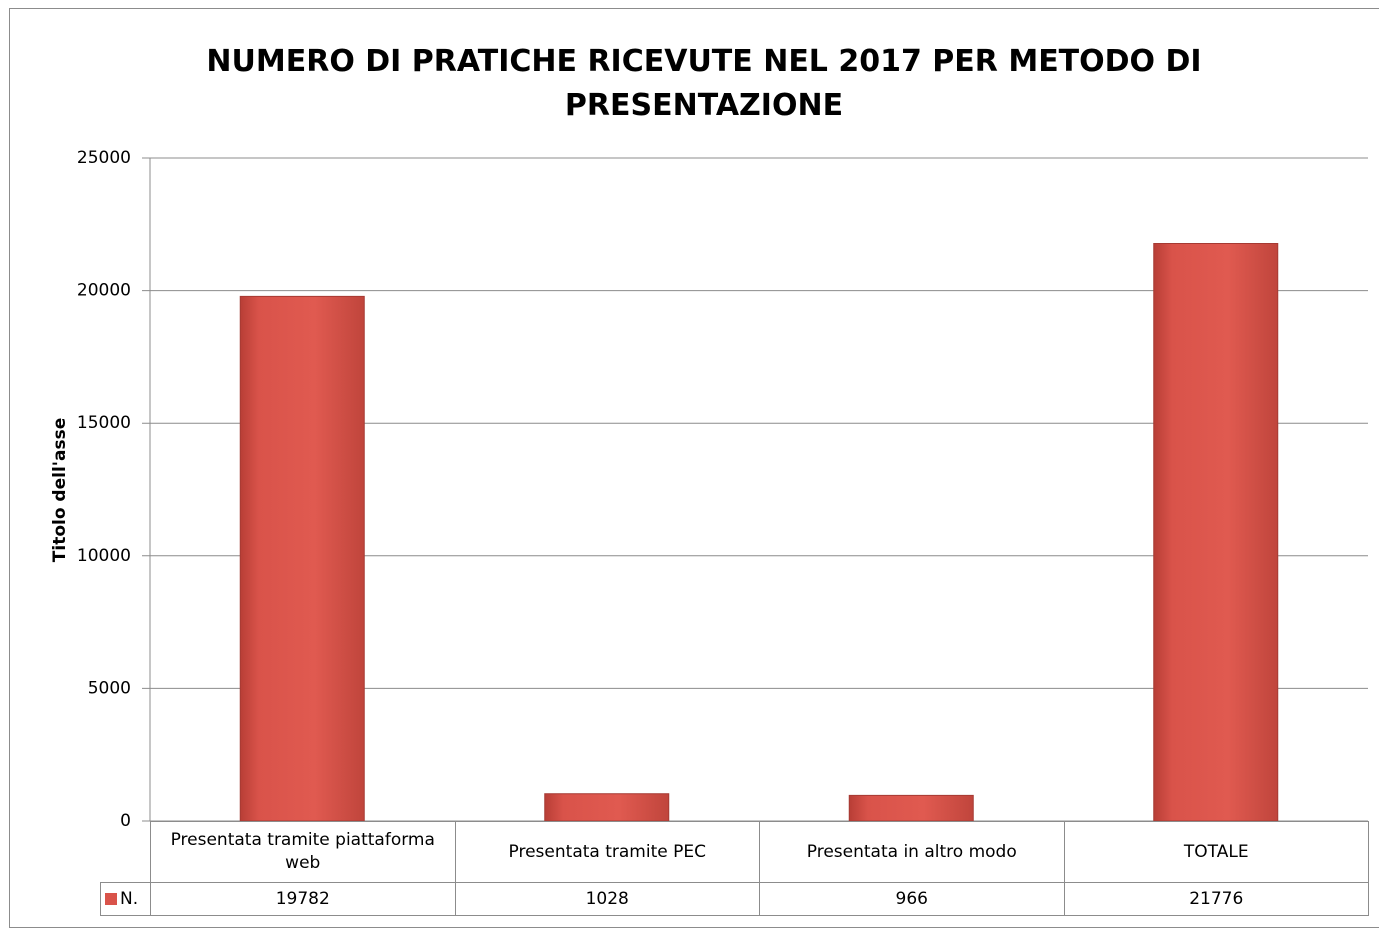 This screenshot has width=1379, height=928. Describe the element at coordinates (125, 821) in the screenshot. I see `y-tick-label: 0` at that location.